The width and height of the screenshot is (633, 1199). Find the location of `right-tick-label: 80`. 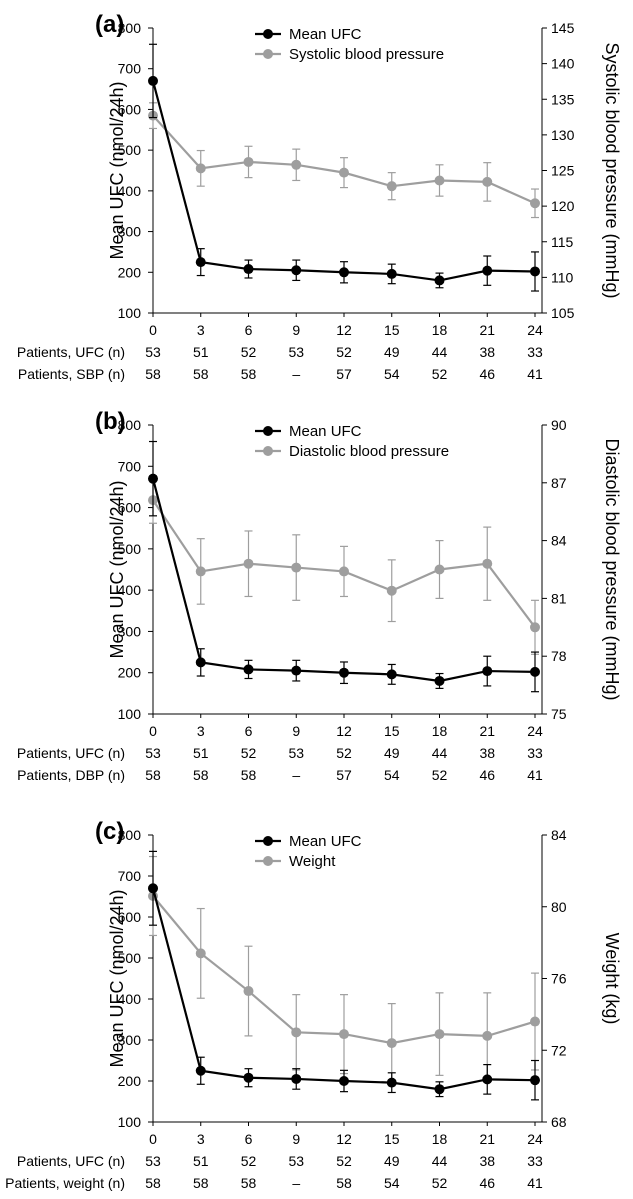

right-tick-label: 80 is located at coordinates (559, 907).